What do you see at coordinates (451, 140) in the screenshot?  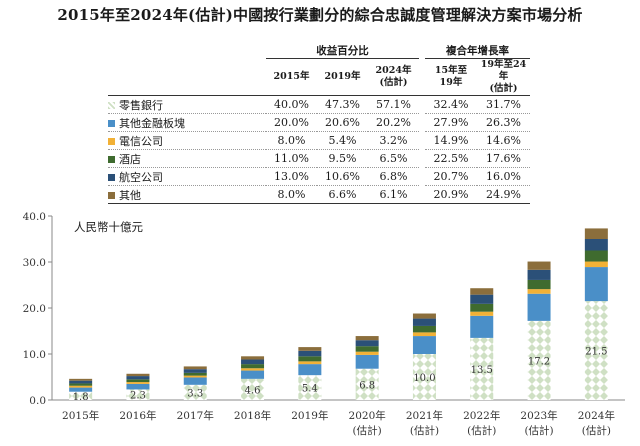 I see `table-cell: 14.9%` at bounding box center [451, 140].